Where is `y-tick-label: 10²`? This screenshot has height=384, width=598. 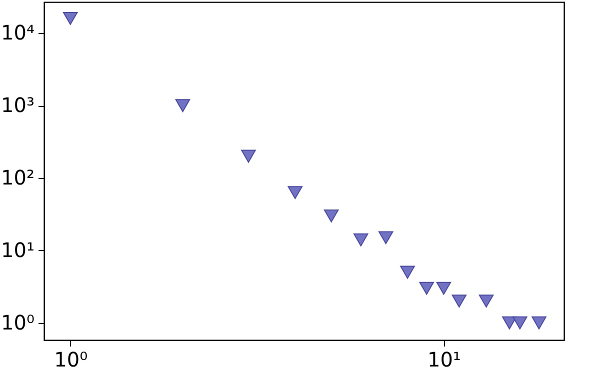
y-tick-label: 10² is located at coordinates (17, 178).